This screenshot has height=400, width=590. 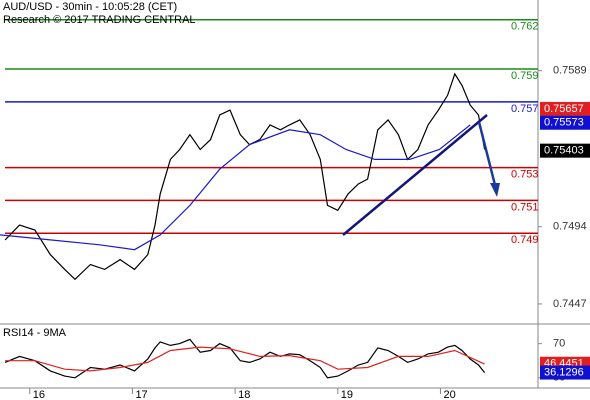 I want to click on trend-line, so click(x=415, y=175).